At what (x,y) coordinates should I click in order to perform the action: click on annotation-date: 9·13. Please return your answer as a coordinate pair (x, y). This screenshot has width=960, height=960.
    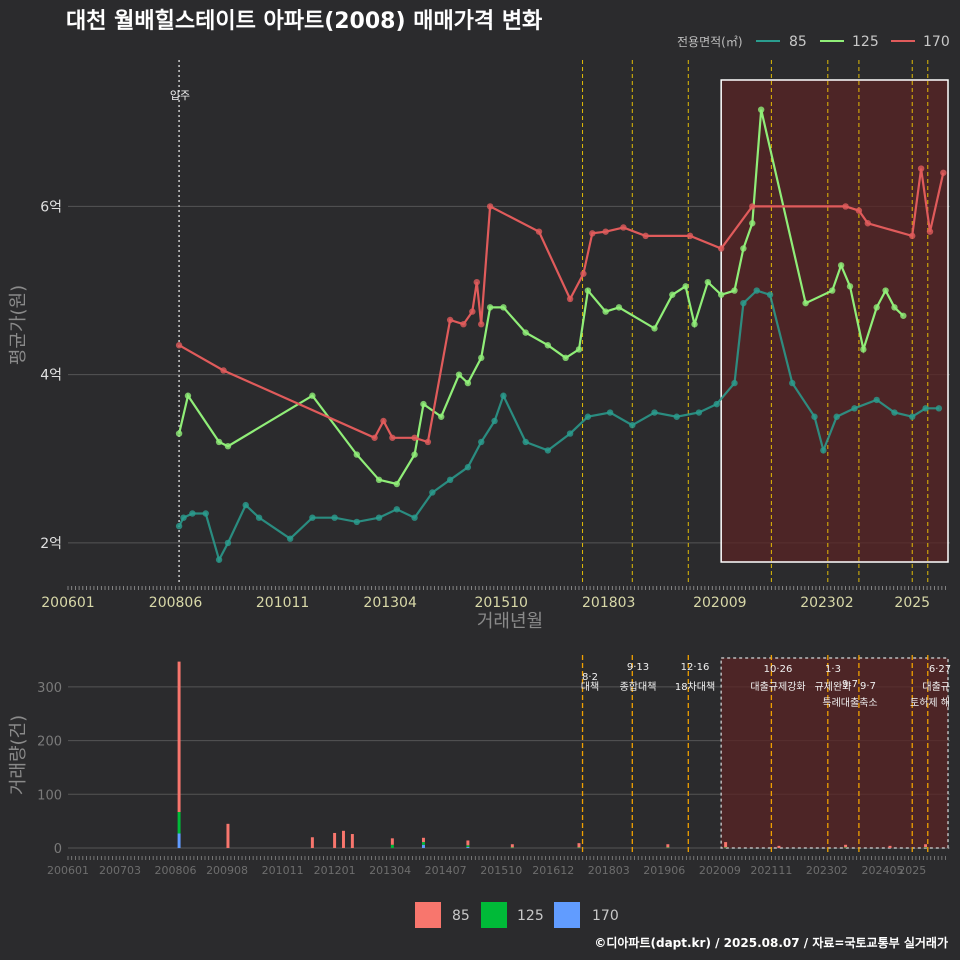
    Looking at the image, I should click on (638, 667).